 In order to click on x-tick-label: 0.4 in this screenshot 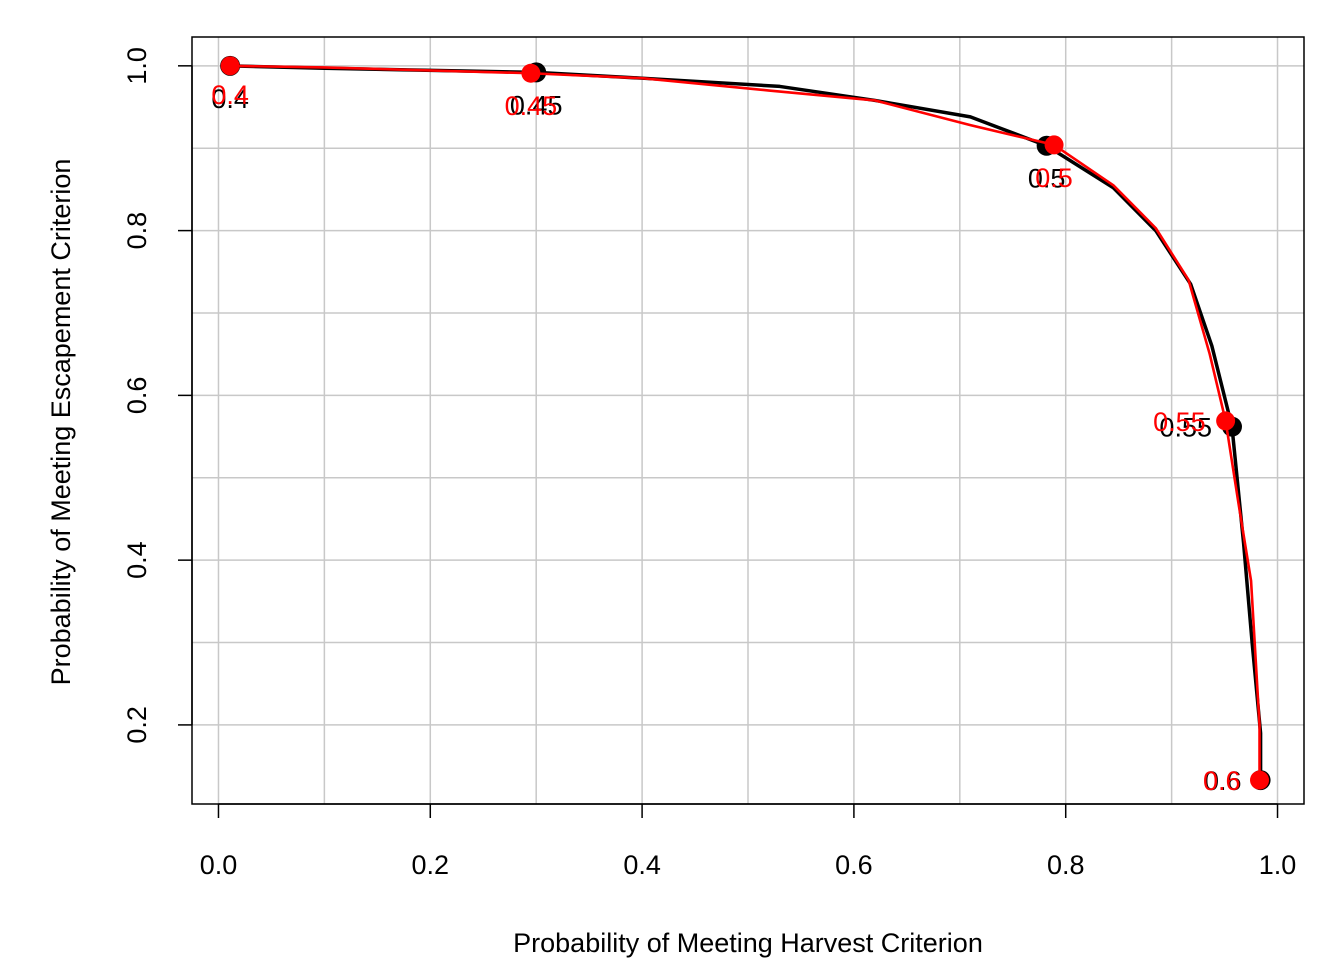, I will do `click(642, 865)`.